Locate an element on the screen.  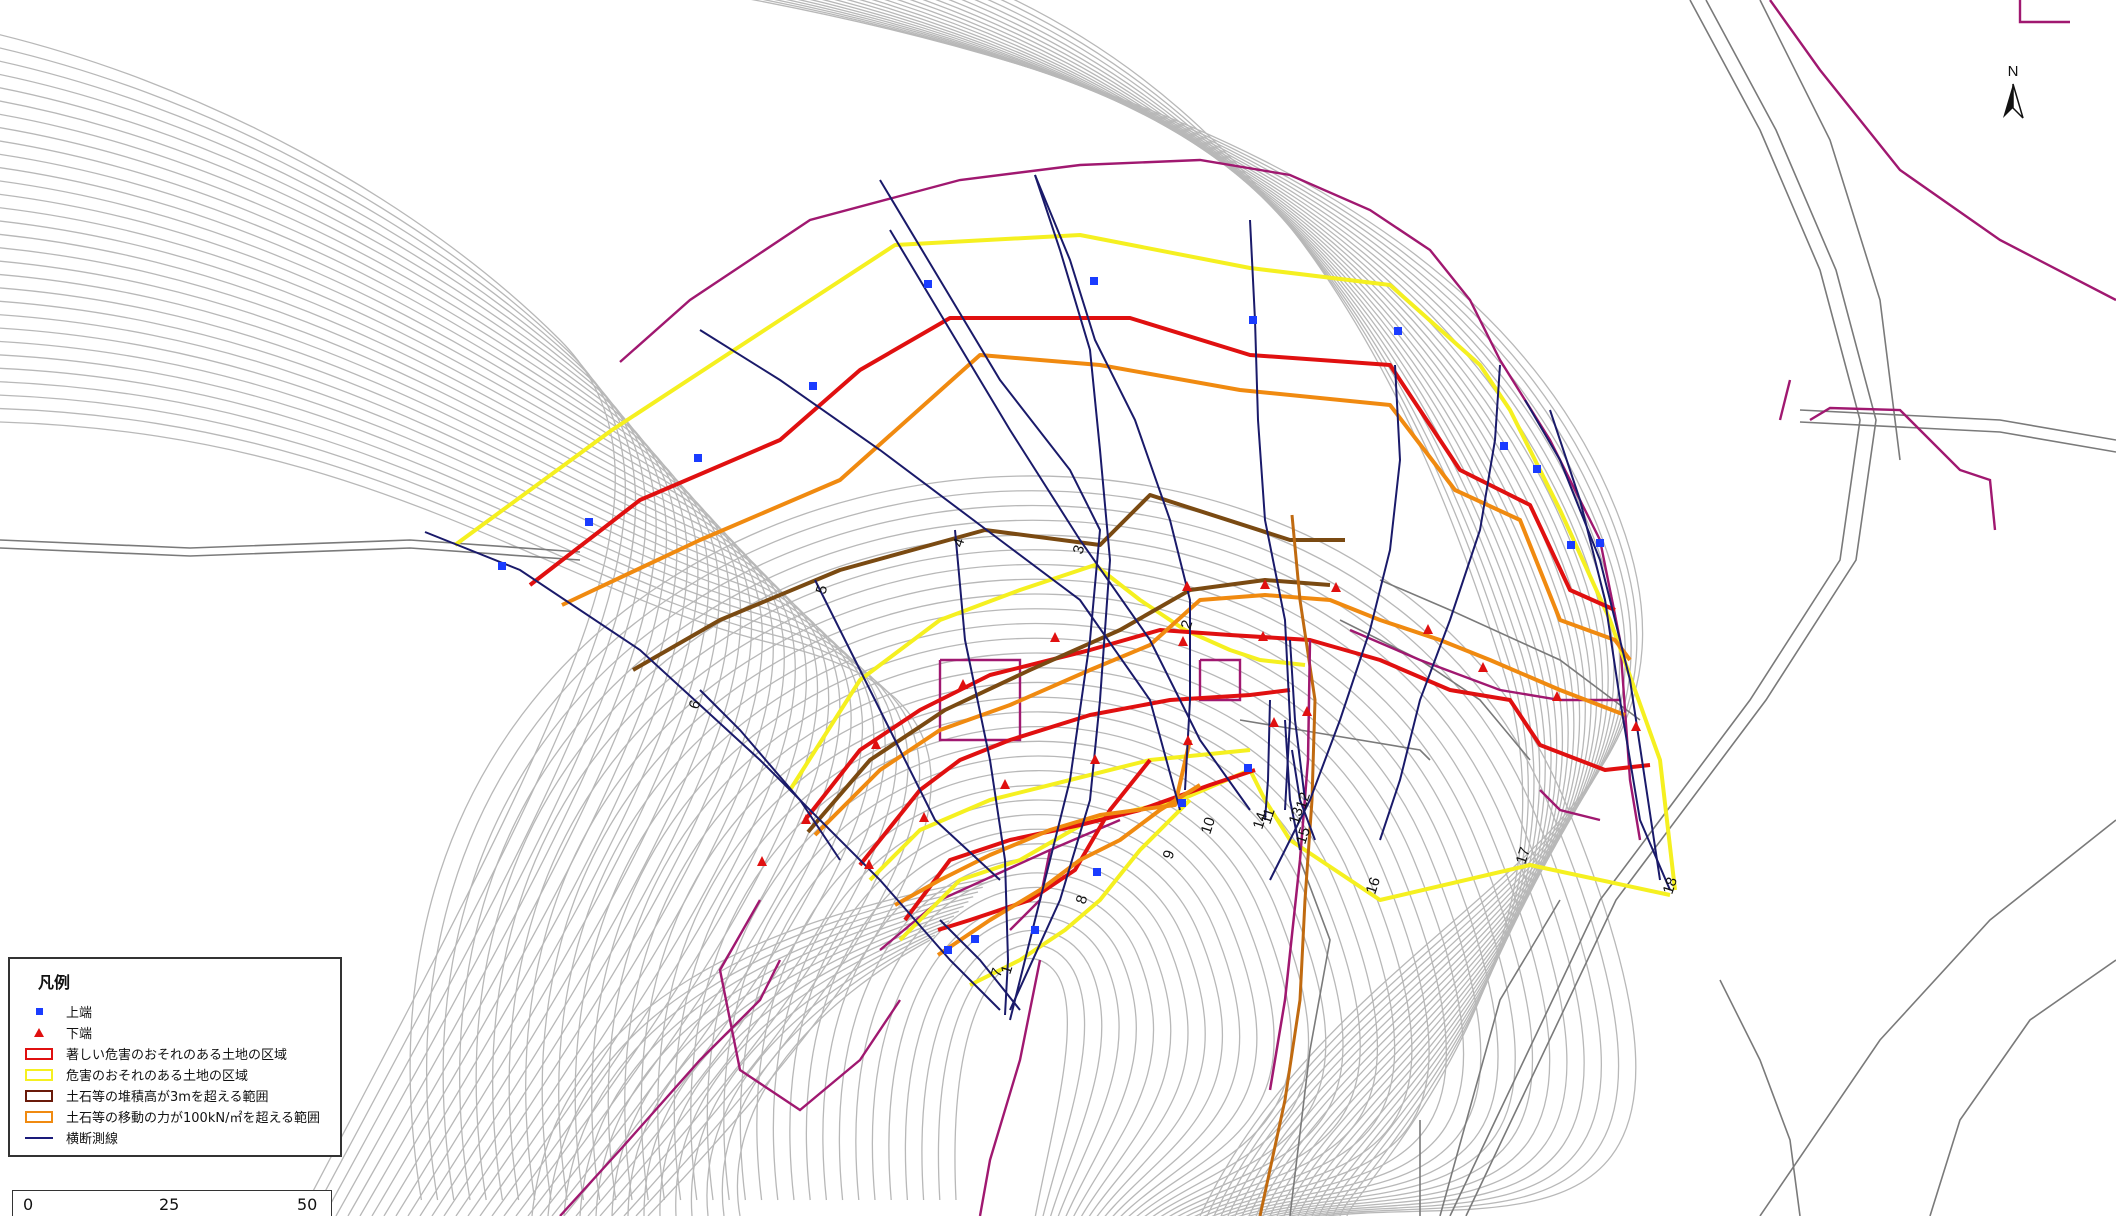
legend-item: 横断測線 is located at coordinates (175, 1137).